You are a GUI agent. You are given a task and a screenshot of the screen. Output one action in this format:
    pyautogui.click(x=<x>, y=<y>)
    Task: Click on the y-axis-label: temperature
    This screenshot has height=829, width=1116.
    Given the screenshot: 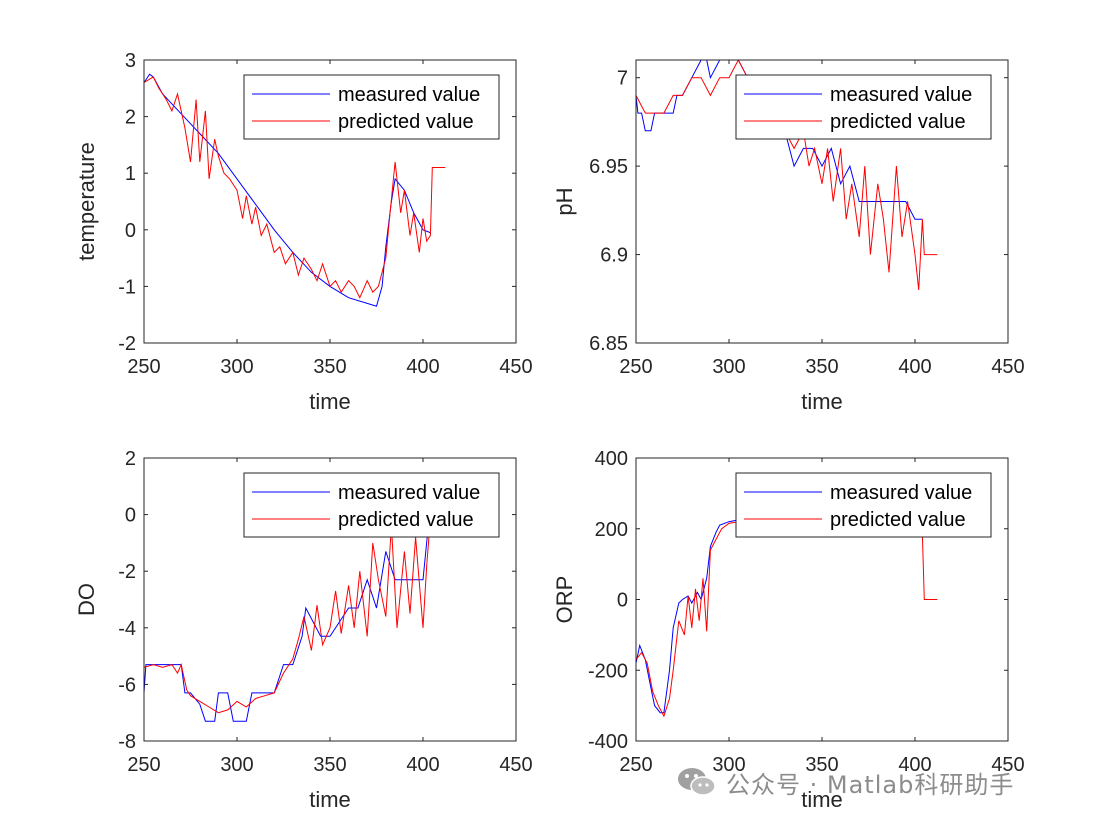 What is the action you would take?
    pyautogui.click(x=86, y=201)
    